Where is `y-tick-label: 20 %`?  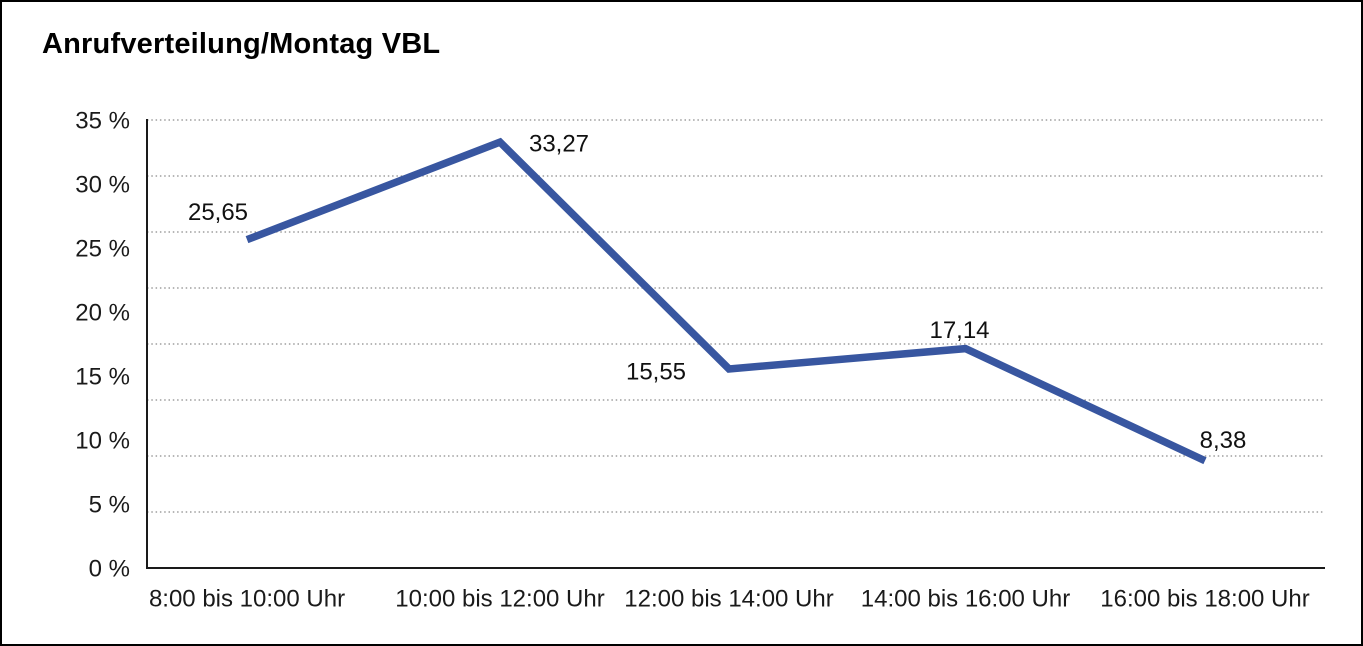 y-tick-label: 20 % is located at coordinates (102, 313).